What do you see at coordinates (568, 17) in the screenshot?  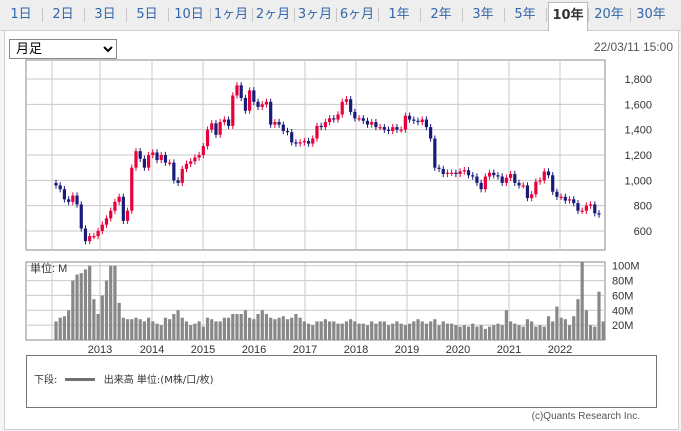 I see `tab-14: 10年` at bounding box center [568, 17].